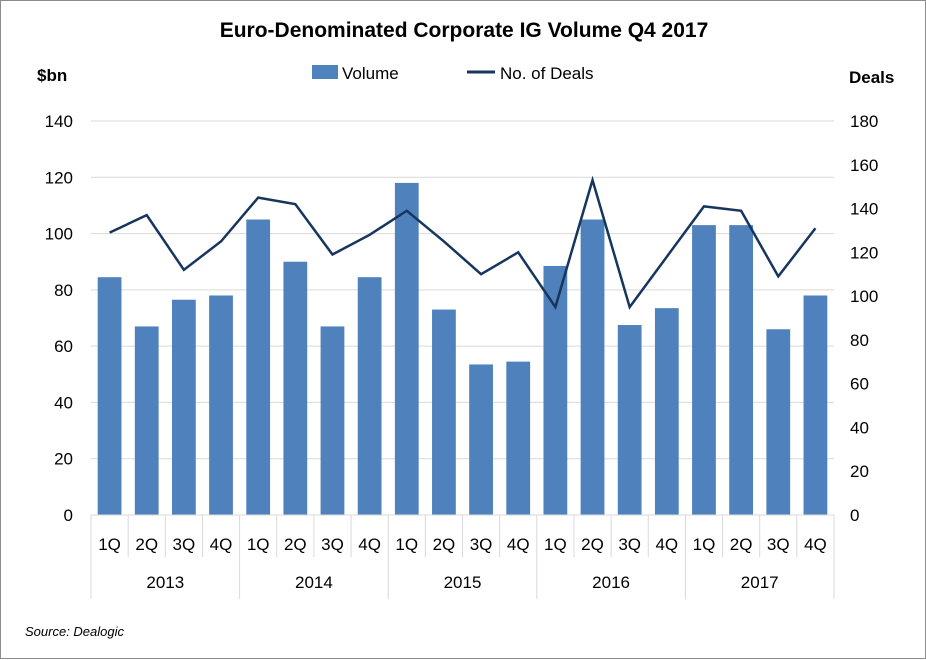 The image size is (926, 660). I want to click on left-tick-label: 60, so click(63, 346).